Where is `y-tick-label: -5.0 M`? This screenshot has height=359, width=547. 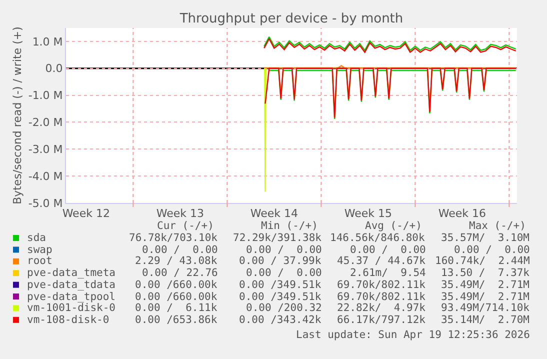
y-tick-label: -5.0 M is located at coordinates (45, 203).